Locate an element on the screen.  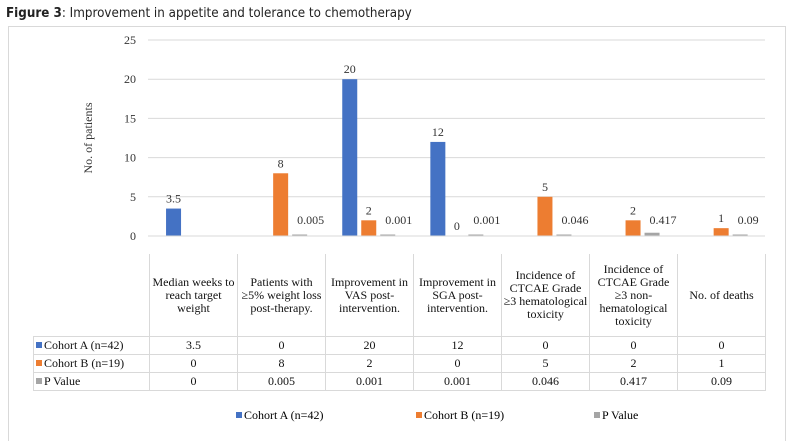
legend-item: P Value is located at coordinates (616, 415).